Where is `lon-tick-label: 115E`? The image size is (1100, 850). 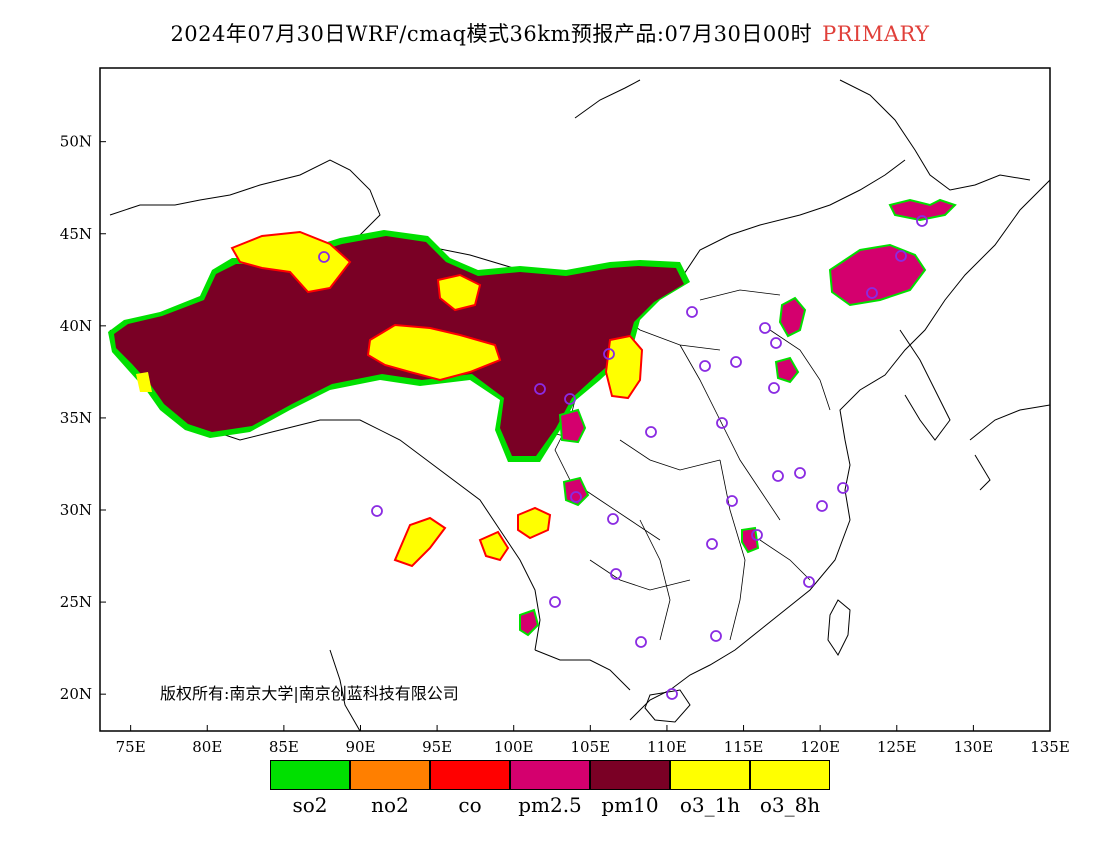 lon-tick-label: 115E is located at coordinates (744, 747).